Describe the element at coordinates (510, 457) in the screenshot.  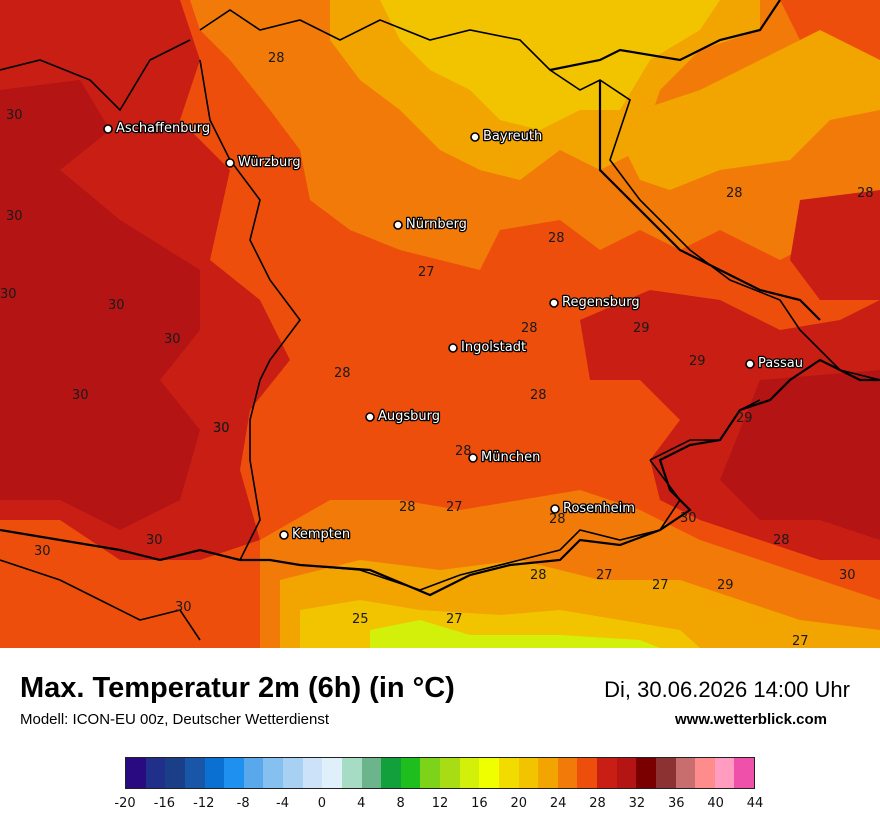
I see `city-label: München` at that location.